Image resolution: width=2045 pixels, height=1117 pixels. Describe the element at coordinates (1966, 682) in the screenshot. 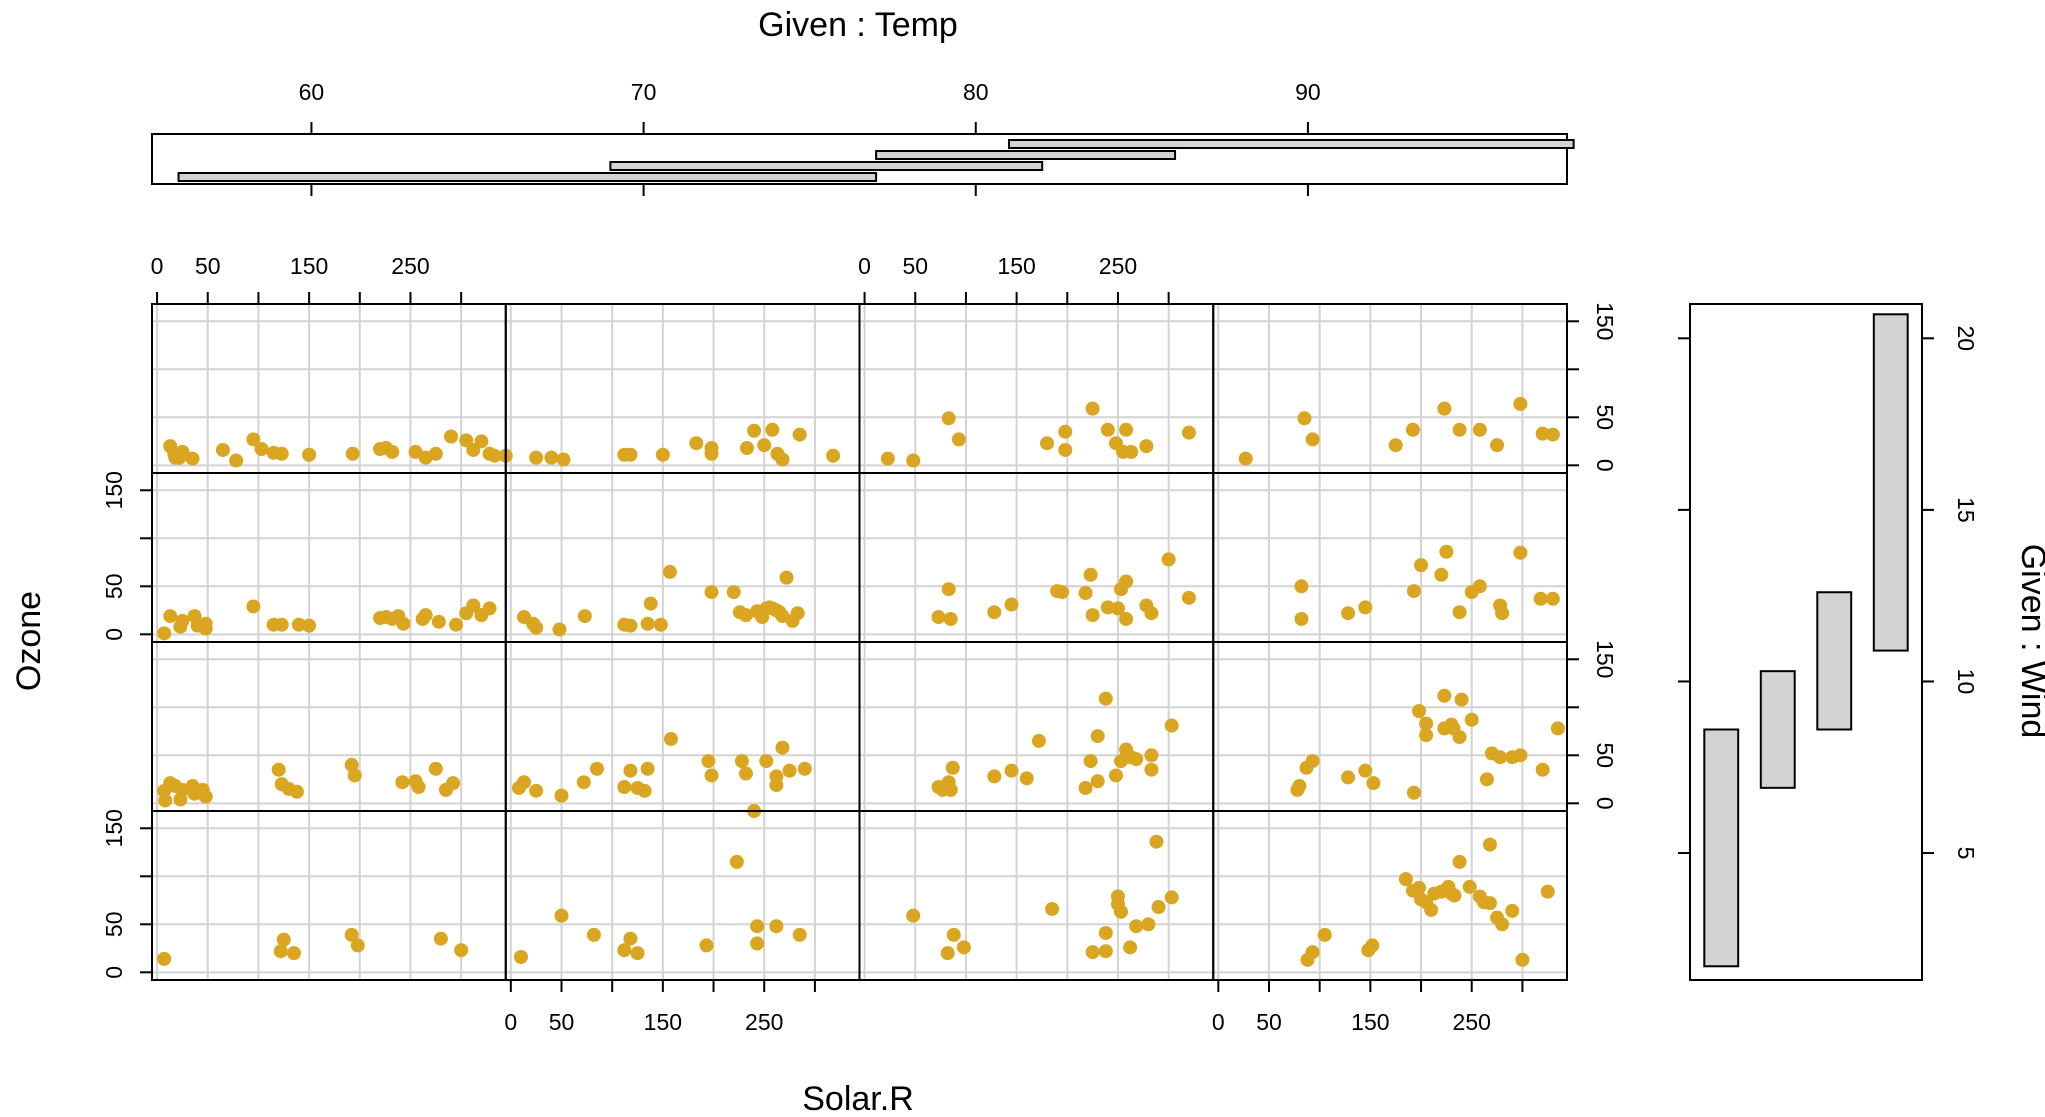

I see `wind-tick-label: 10` at that location.